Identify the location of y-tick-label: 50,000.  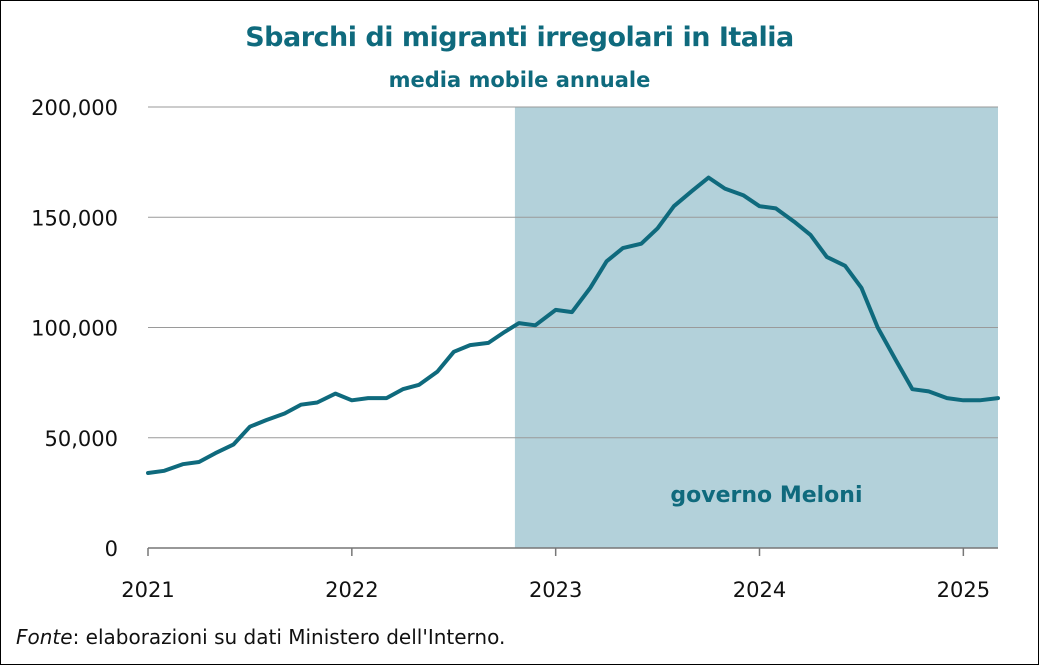
(81, 439).